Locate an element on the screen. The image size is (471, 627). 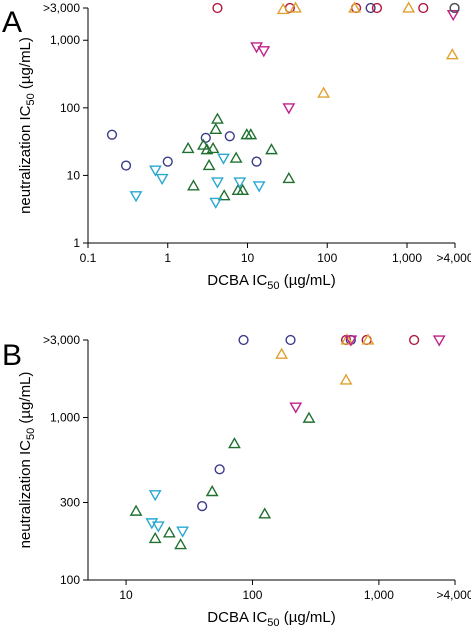
x-tick-label: 0.1 is located at coordinates (88, 258).